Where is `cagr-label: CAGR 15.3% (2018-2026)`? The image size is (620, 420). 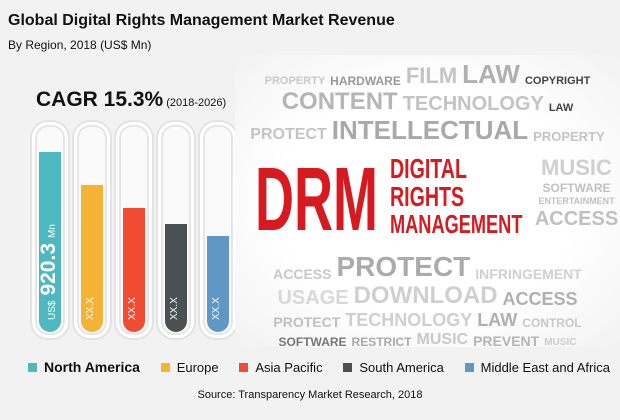 cagr-label: CAGR 15.3% (2018-2026) is located at coordinates (131, 100).